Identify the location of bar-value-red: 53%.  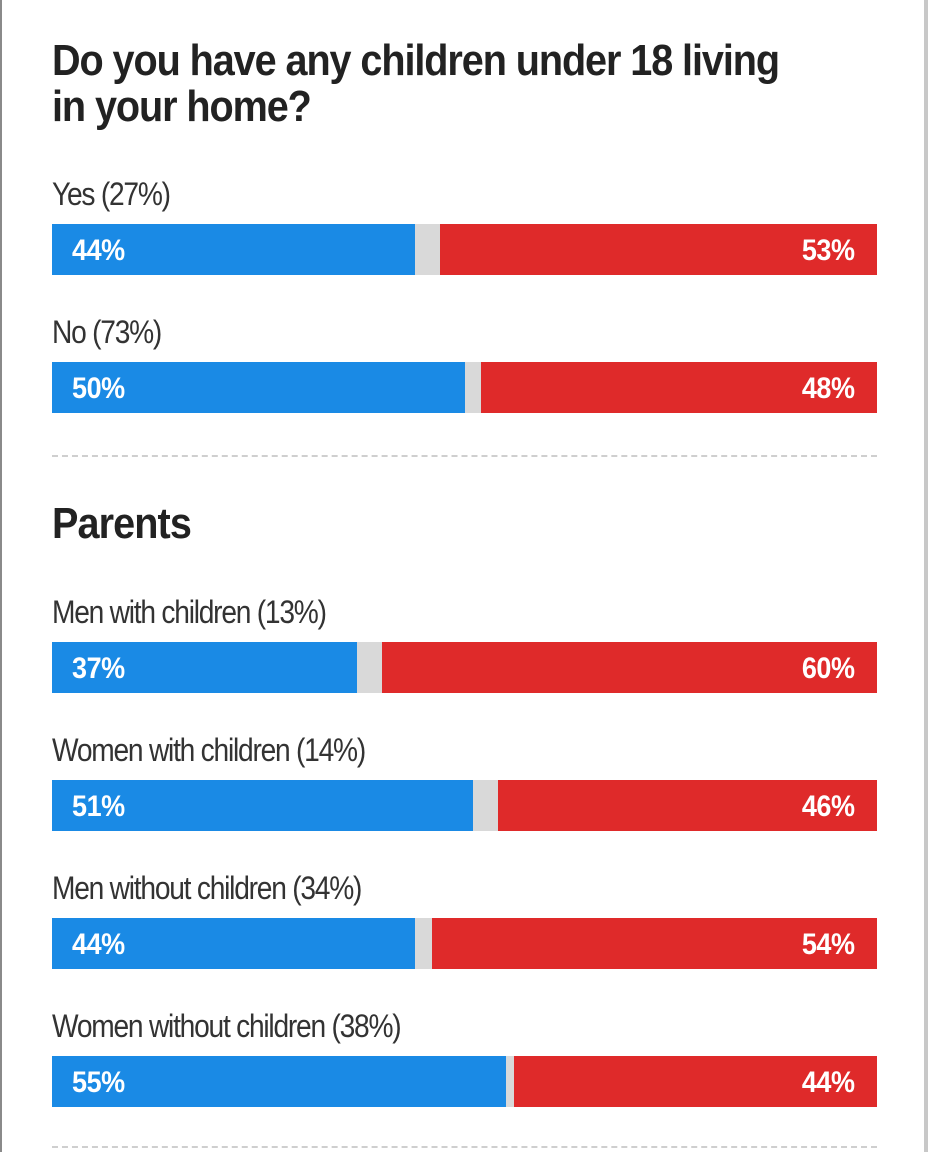
(828, 250).